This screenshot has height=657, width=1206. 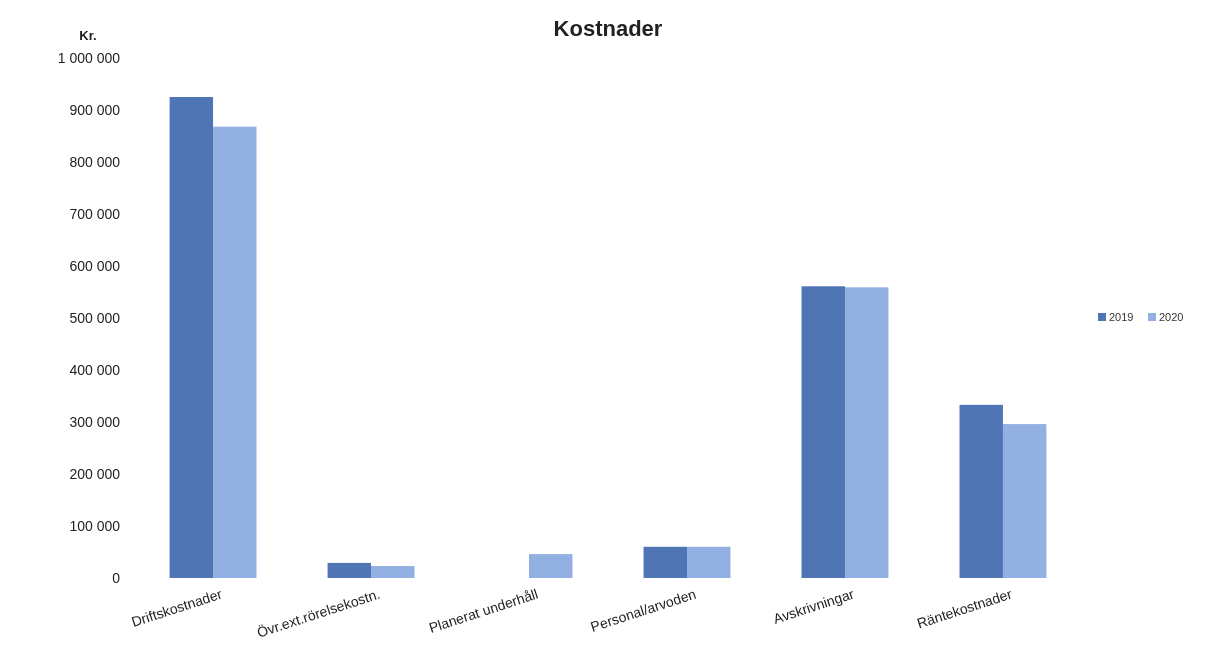 What do you see at coordinates (95, 473) in the screenshot?
I see `y-tick-label: 200 000` at bounding box center [95, 473].